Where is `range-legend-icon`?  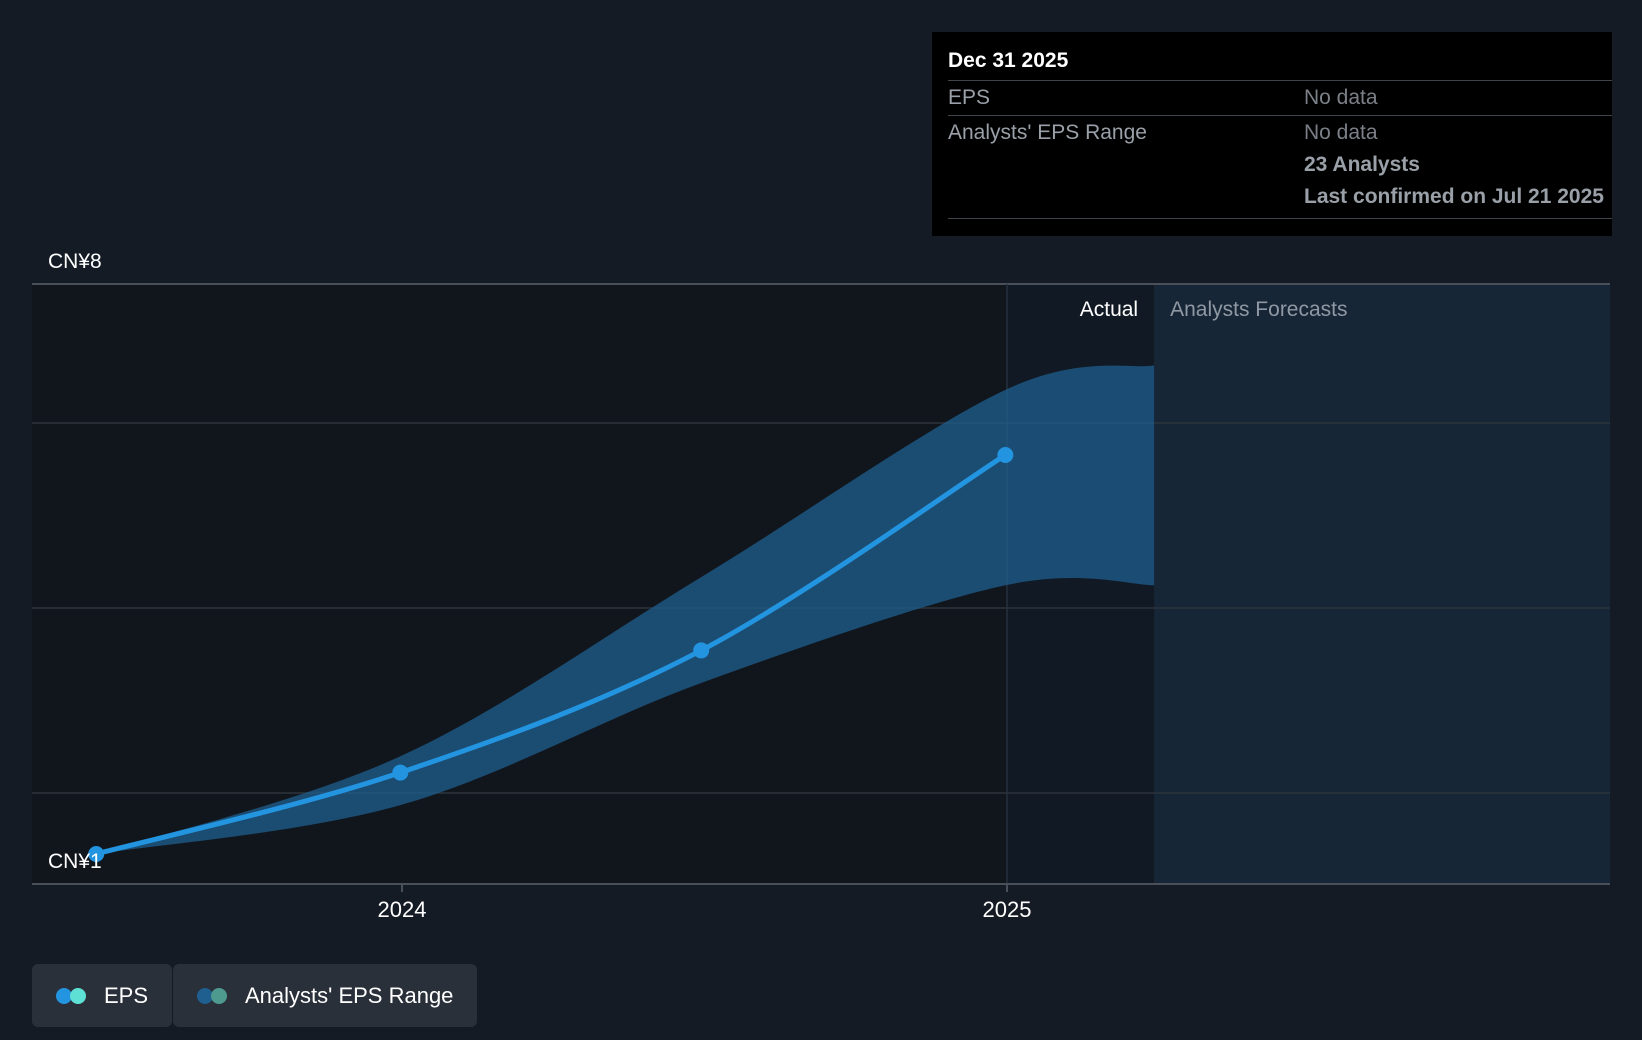
range-legend-icon is located at coordinates (214, 995).